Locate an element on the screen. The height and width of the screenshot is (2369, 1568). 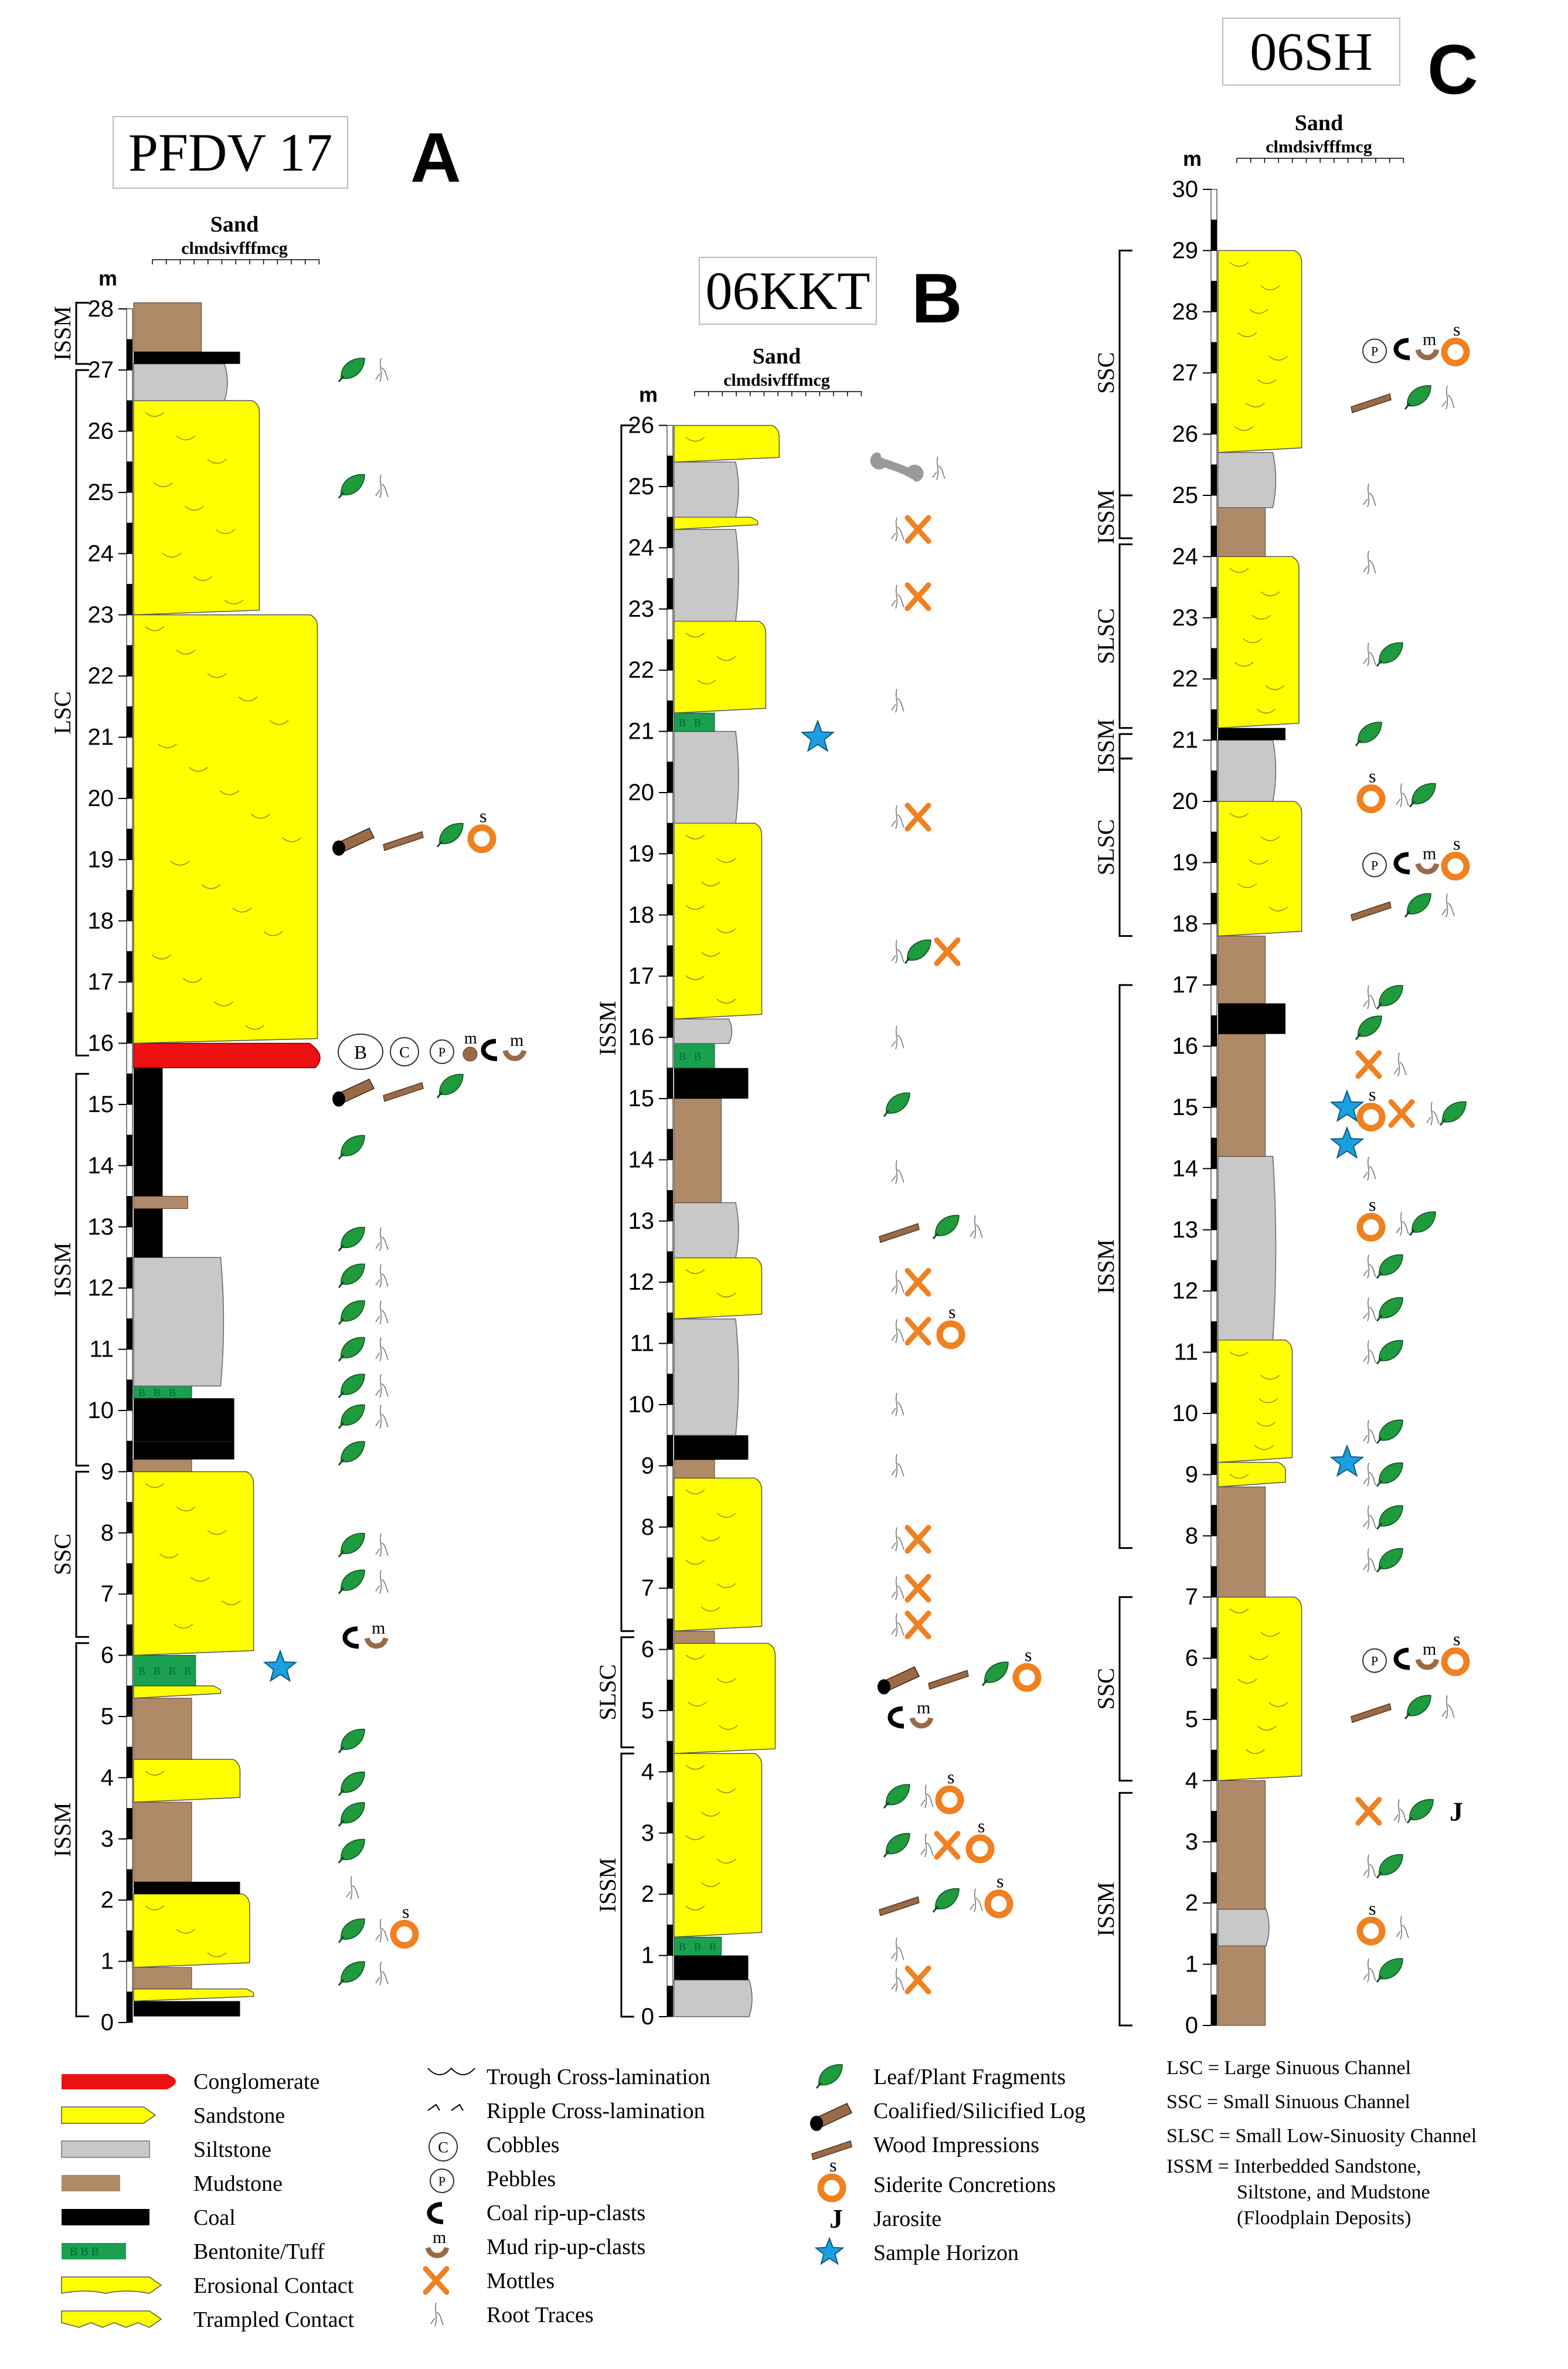
clast-letter-icon: P is located at coordinates (1374, 865).